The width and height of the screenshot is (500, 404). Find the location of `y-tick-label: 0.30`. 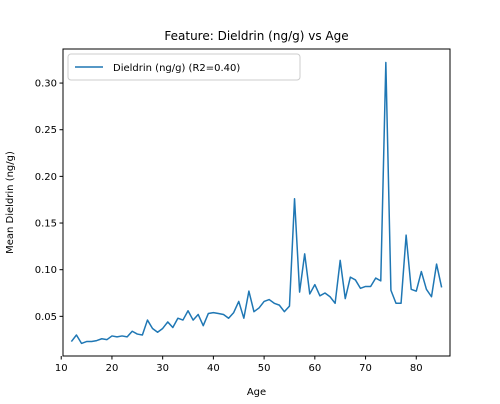

y-tick-label: 0.30 is located at coordinates (46, 84).